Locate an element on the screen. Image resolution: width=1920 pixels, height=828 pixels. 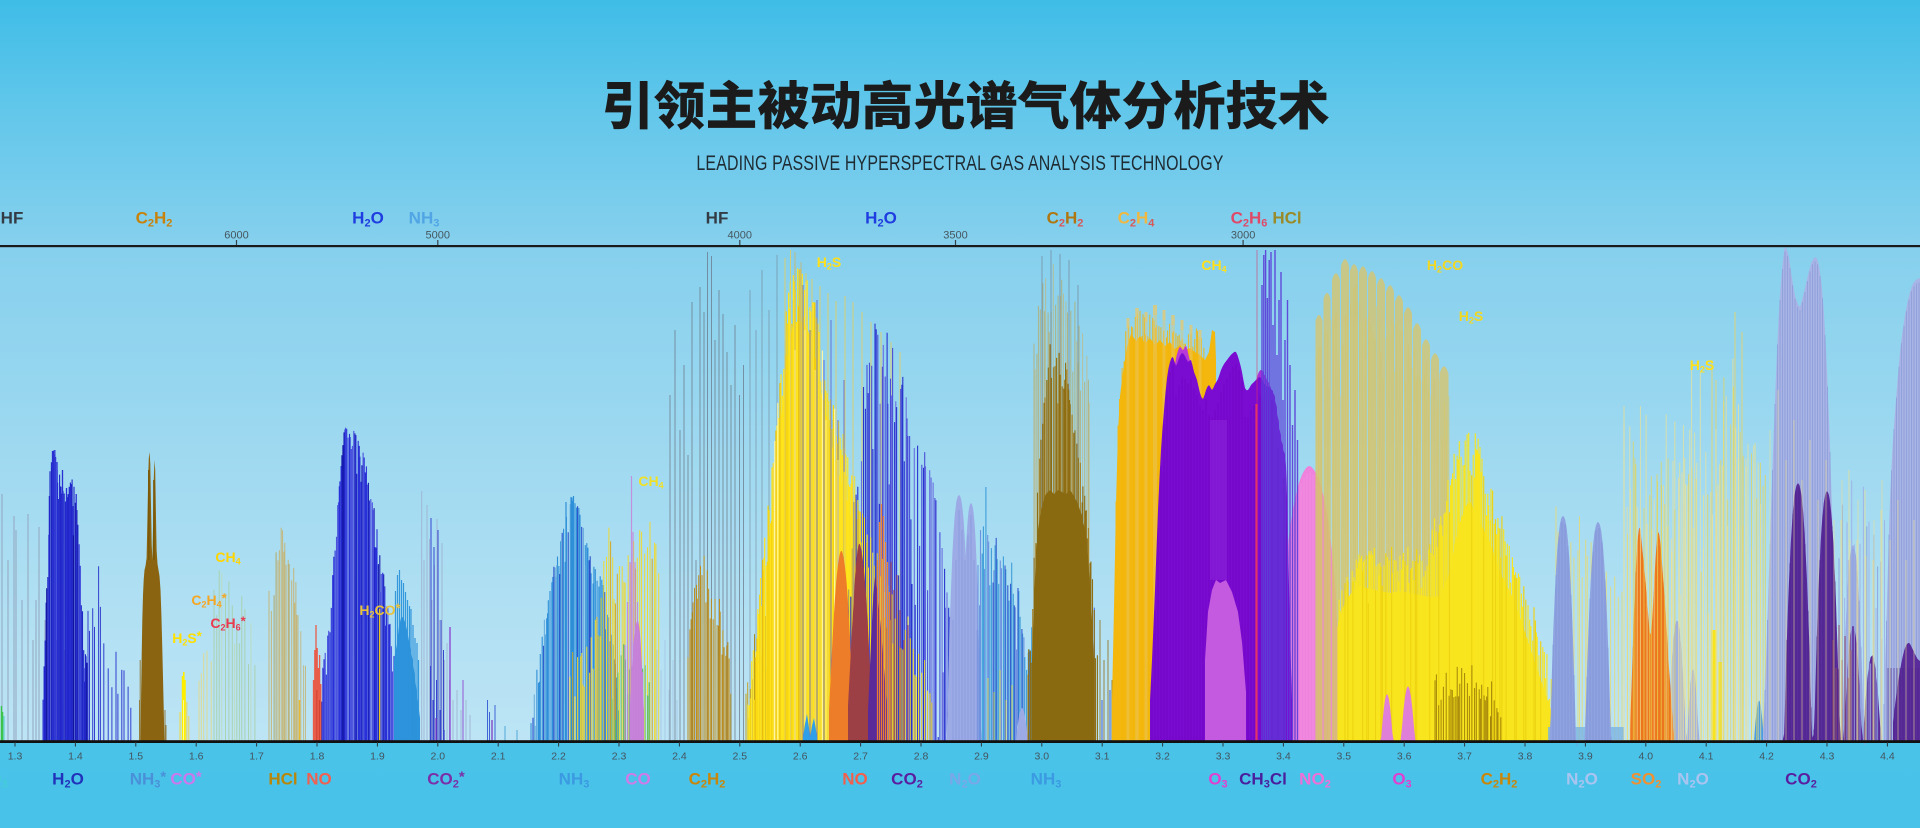
svg-text: 4.2 is located at coordinates (1766, 757).